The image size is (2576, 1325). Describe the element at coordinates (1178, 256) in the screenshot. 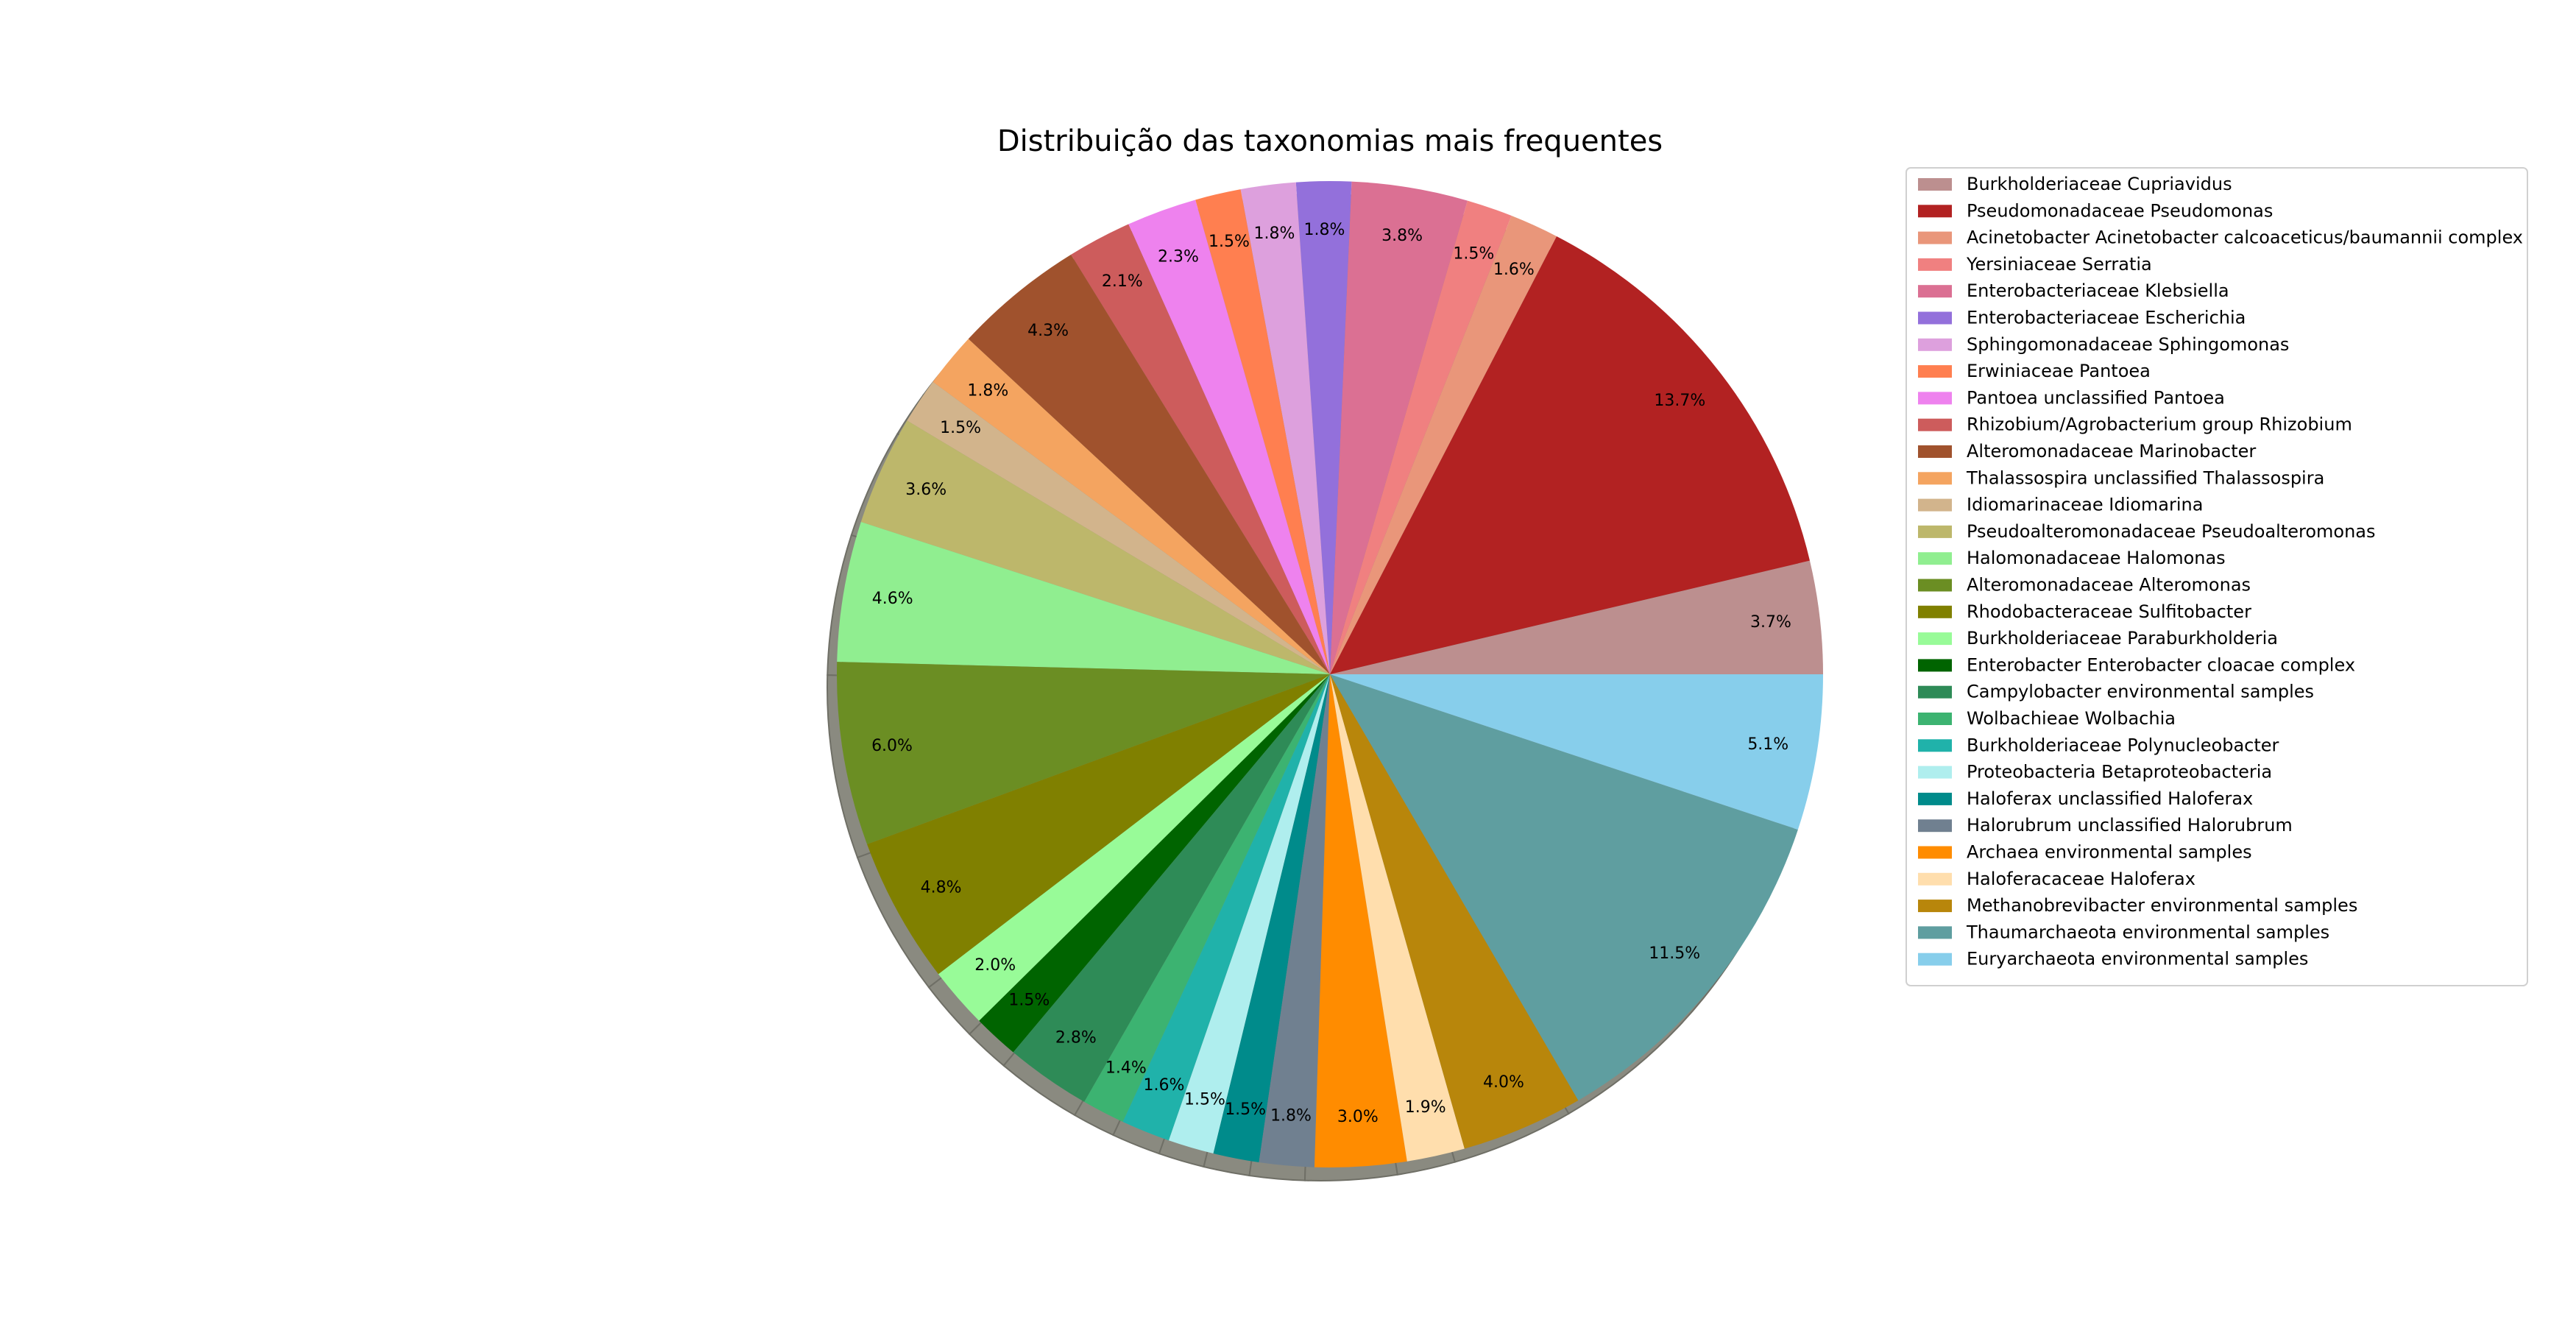

I see `slice-percent-label: 2.3%` at that location.